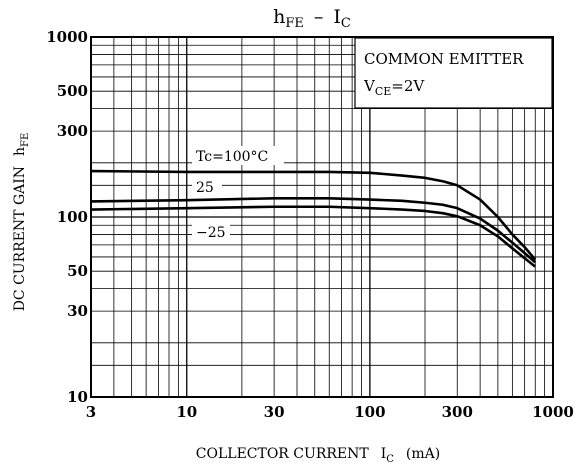 Image resolution: width=585 pixels, height=467 pixels. I want to click on chart-title: hFE – IC, so click(312, 18).